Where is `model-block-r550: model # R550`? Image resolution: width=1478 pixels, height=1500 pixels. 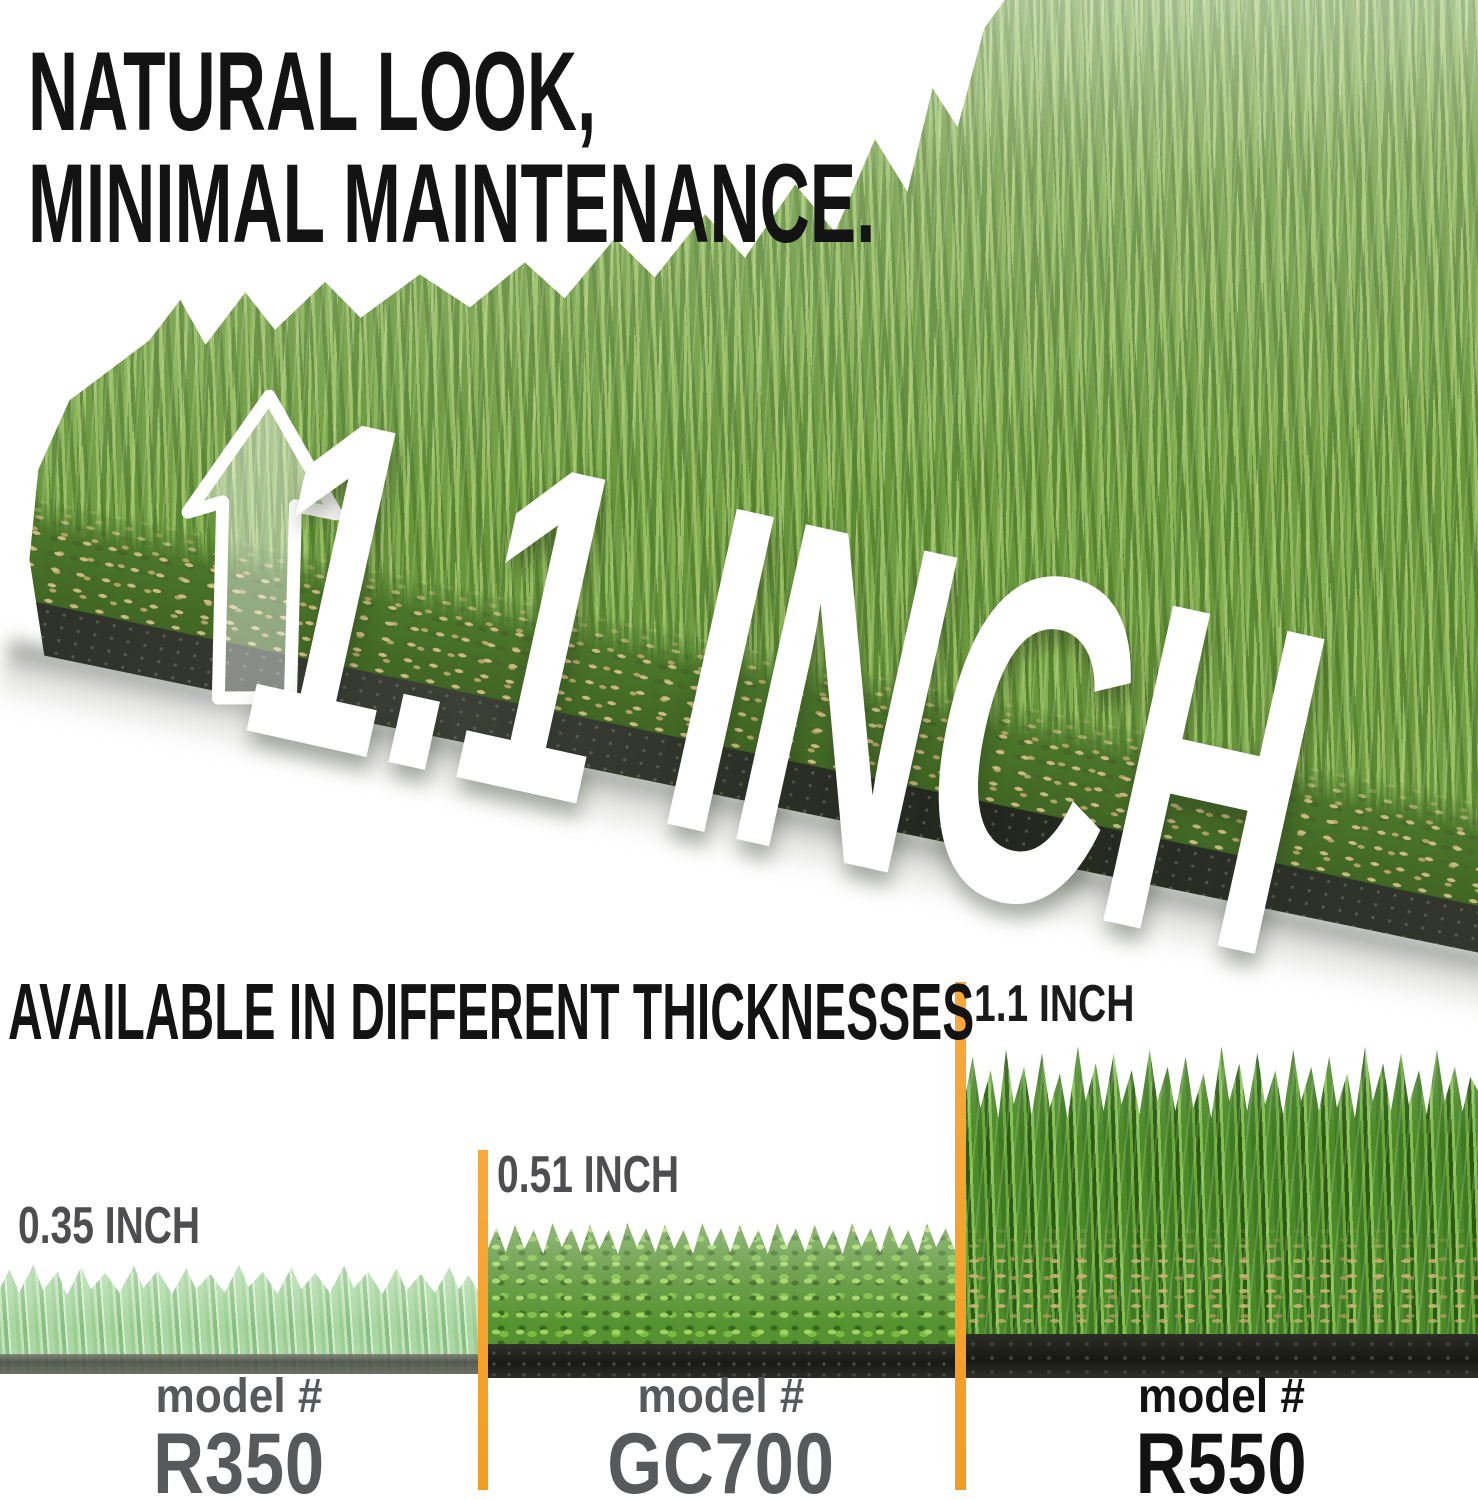
model-block-r550: model # R550 is located at coordinates (1221, 1435).